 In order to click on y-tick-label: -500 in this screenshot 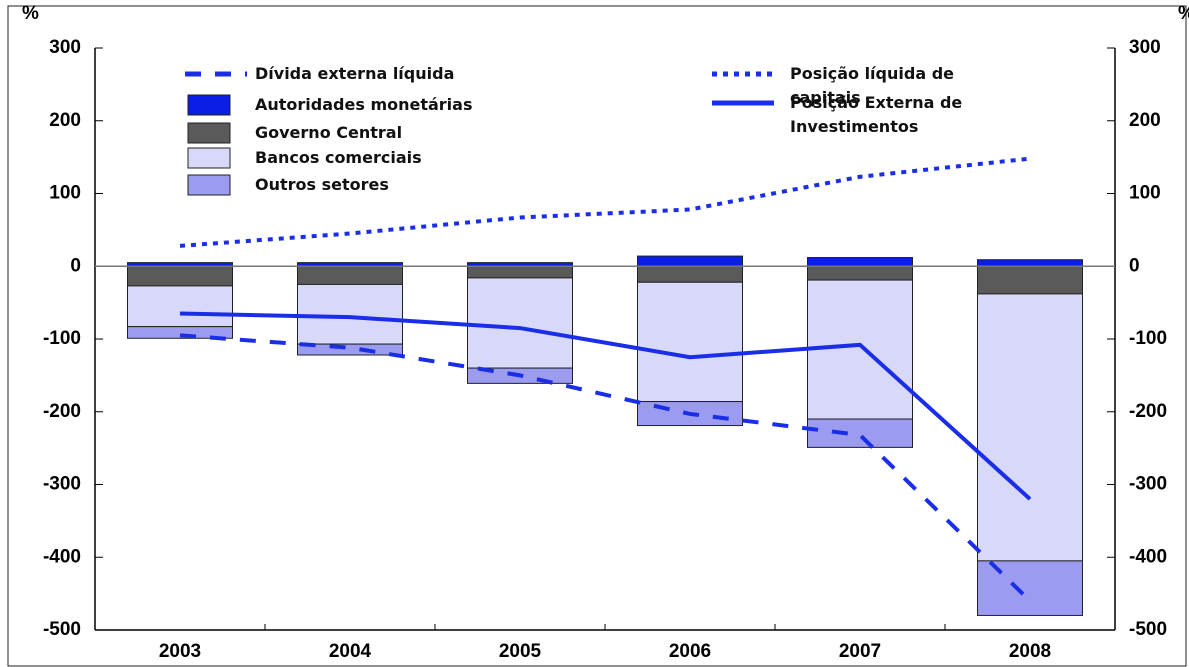, I will do `click(62, 629)`.